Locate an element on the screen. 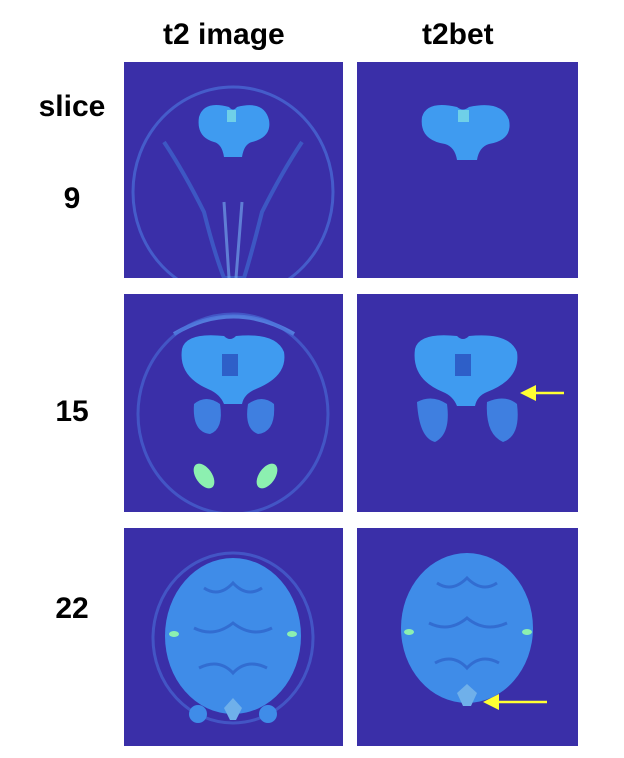 The width and height of the screenshot is (624, 758). slice-number-15: 15 is located at coordinates (72, 411).